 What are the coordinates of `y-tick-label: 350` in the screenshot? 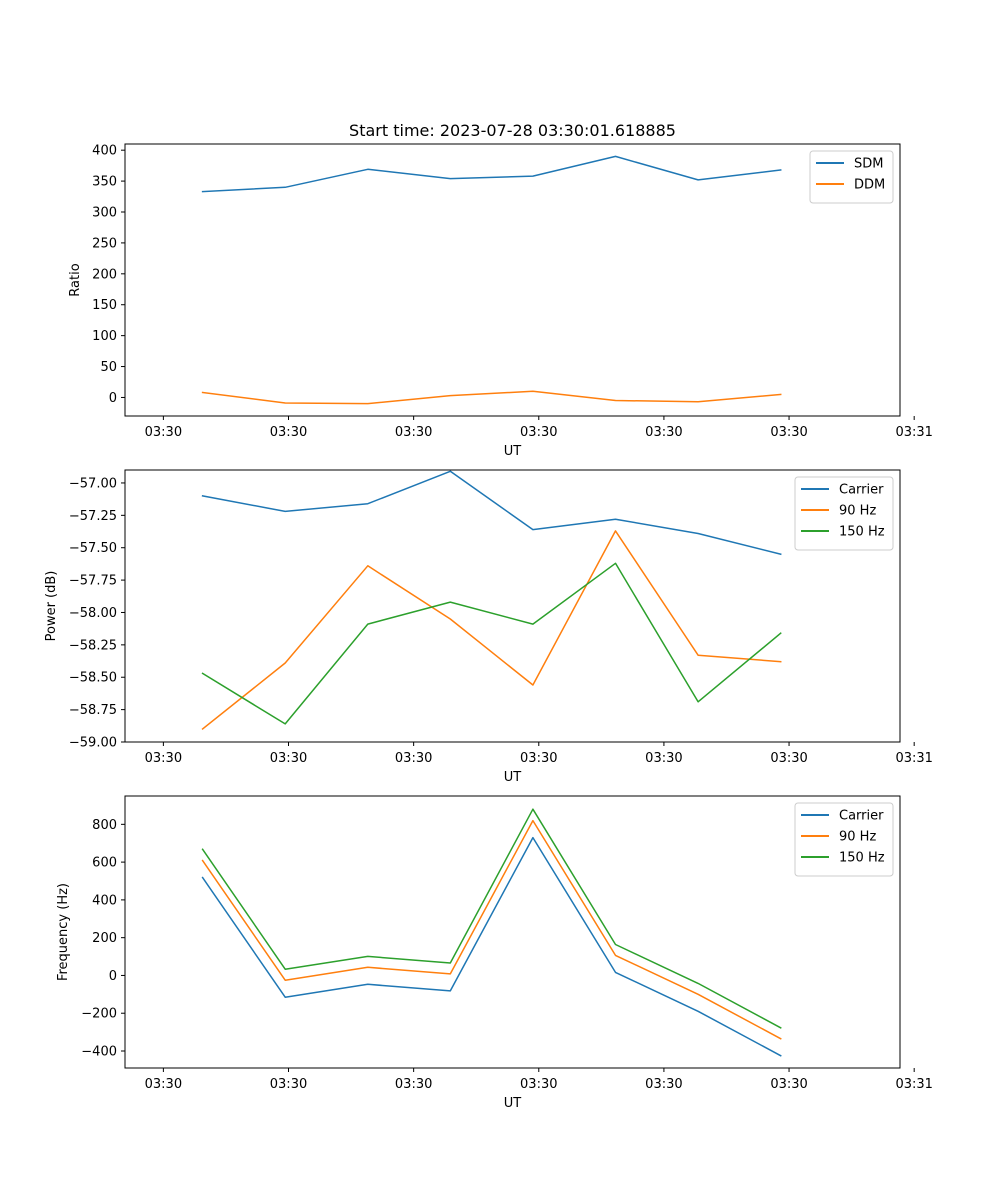 It's located at (104, 182).